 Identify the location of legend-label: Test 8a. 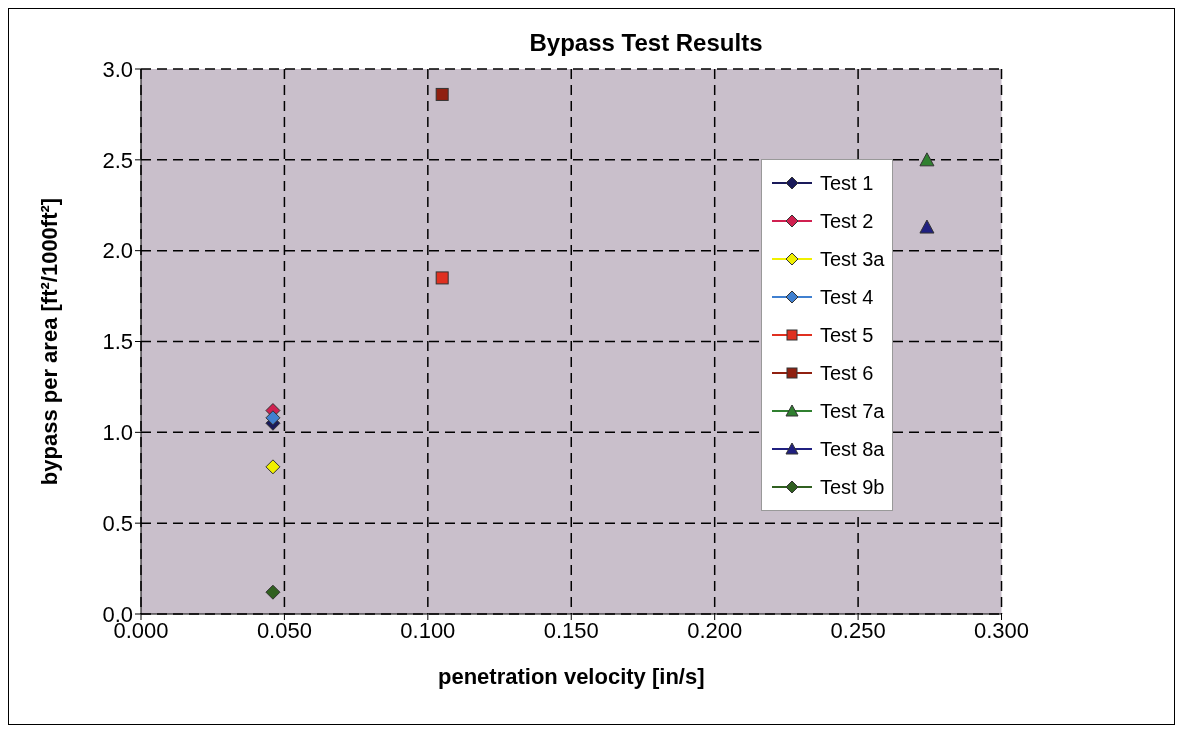
(852, 449).